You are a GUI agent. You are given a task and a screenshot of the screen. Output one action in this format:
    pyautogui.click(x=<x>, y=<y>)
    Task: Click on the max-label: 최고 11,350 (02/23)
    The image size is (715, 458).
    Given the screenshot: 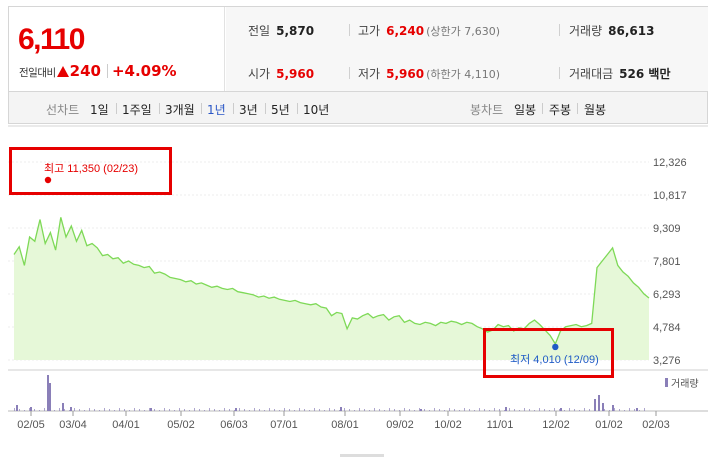 What is the action you would take?
    pyautogui.click(x=91, y=168)
    